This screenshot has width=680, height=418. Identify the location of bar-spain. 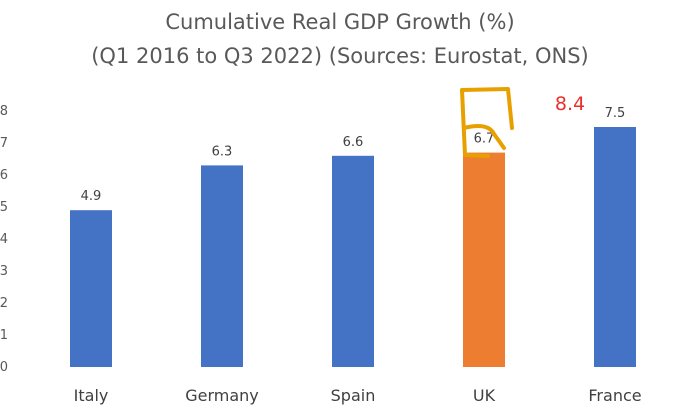
(353, 261).